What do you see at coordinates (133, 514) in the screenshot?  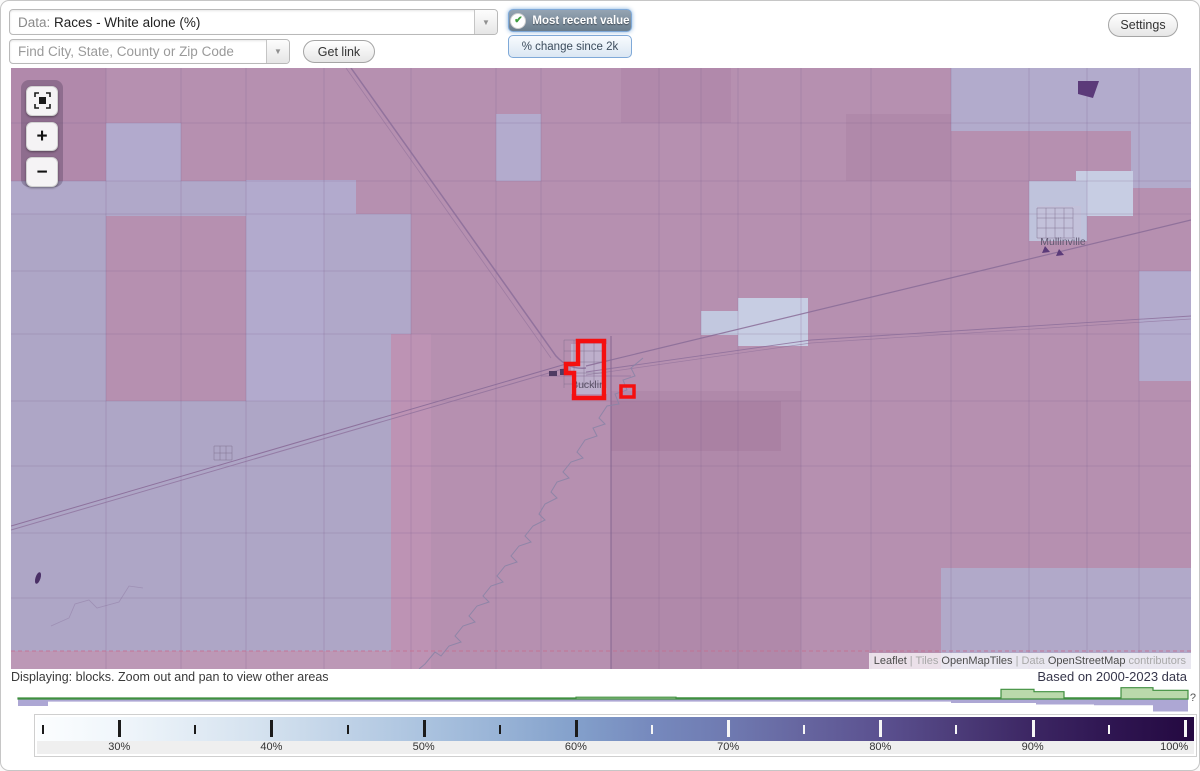 I see `small-settlement-grid` at bounding box center [133, 514].